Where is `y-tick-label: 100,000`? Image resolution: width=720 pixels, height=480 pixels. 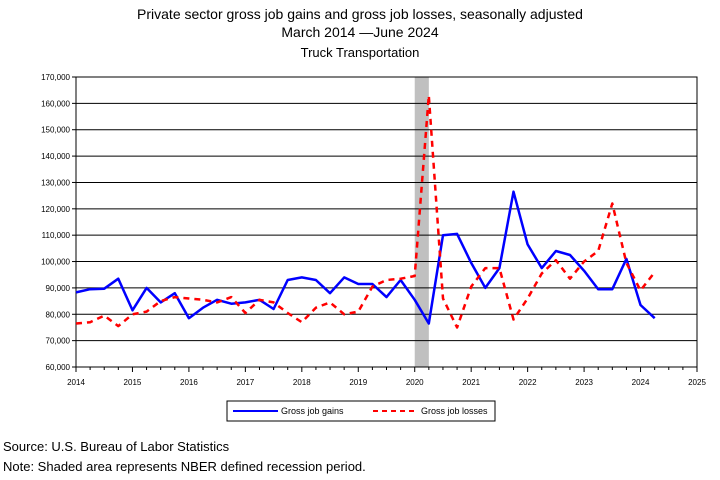 y-tick-label: 100,000 is located at coordinates (55, 262).